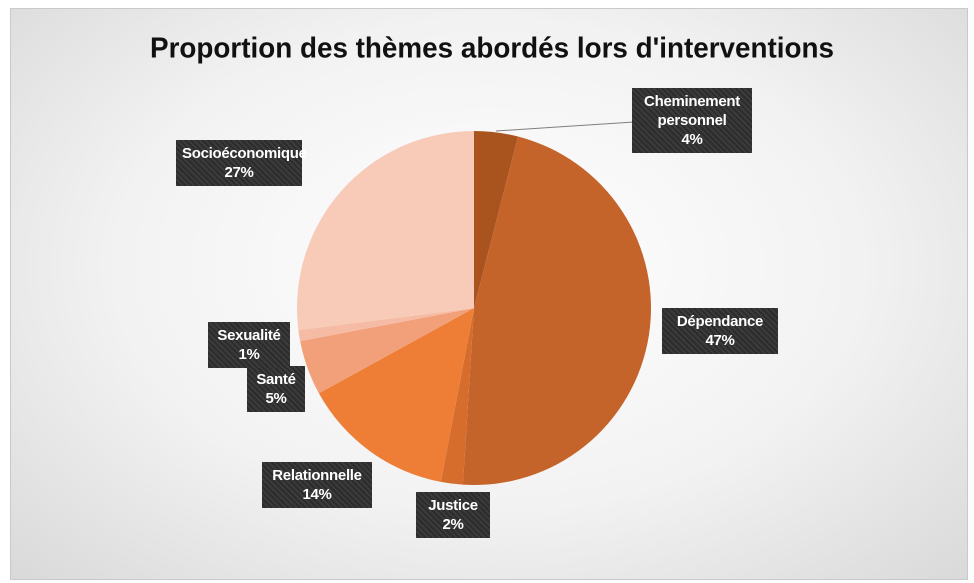 This screenshot has width=974, height=583. What do you see at coordinates (249, 354) in the screenshot?
I see `label-value: 1%` at bounding box center [249, 354].